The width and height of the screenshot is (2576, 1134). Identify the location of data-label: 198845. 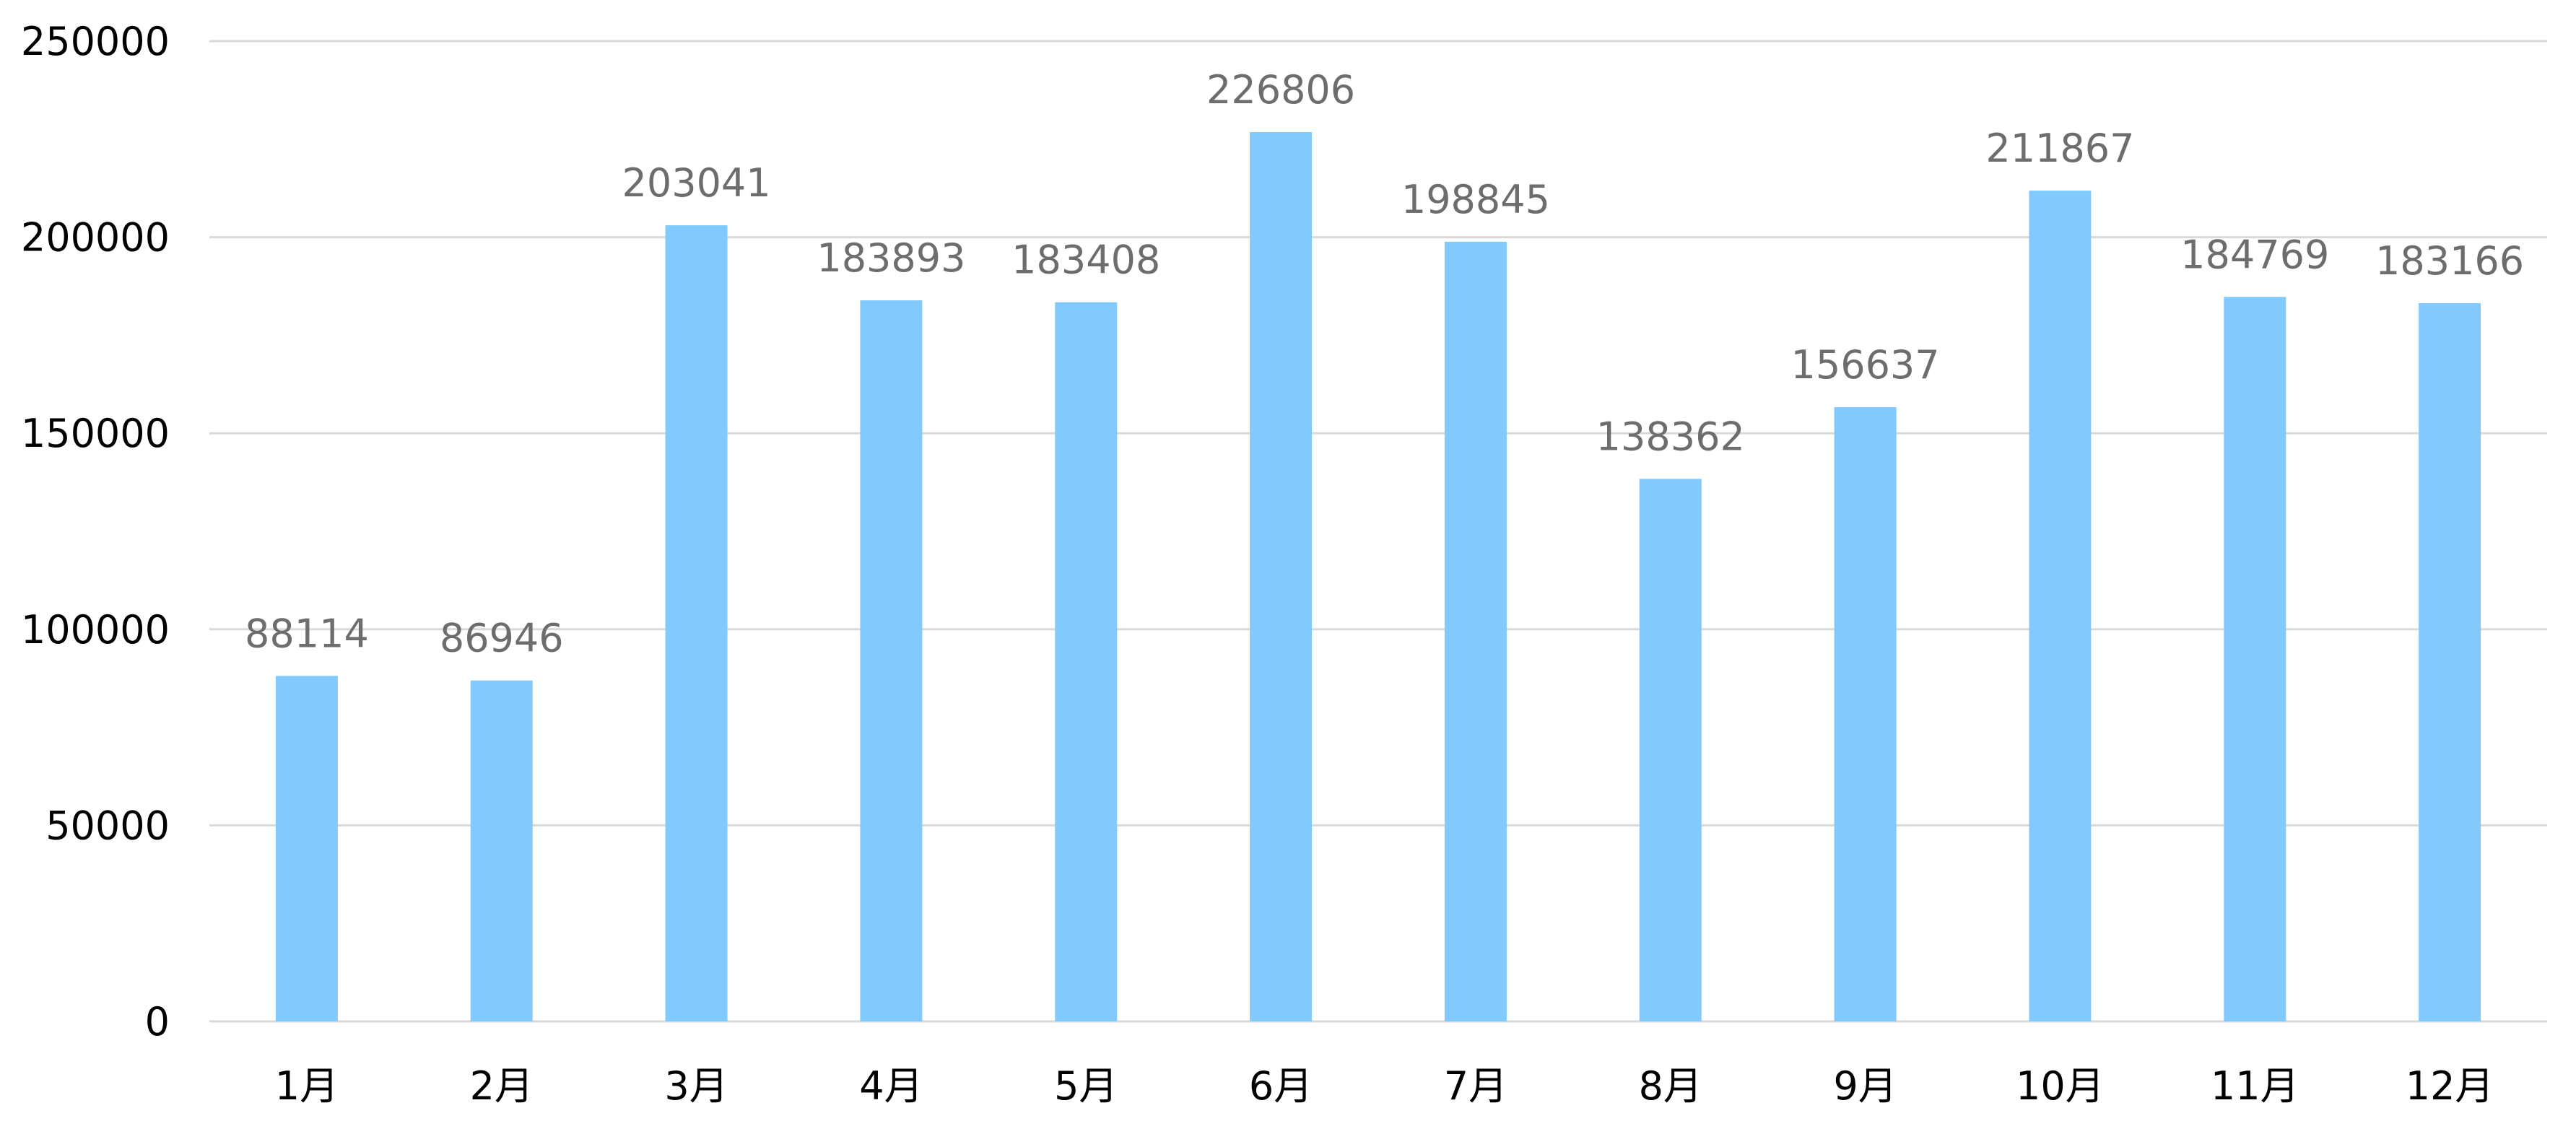
(1475, 199).